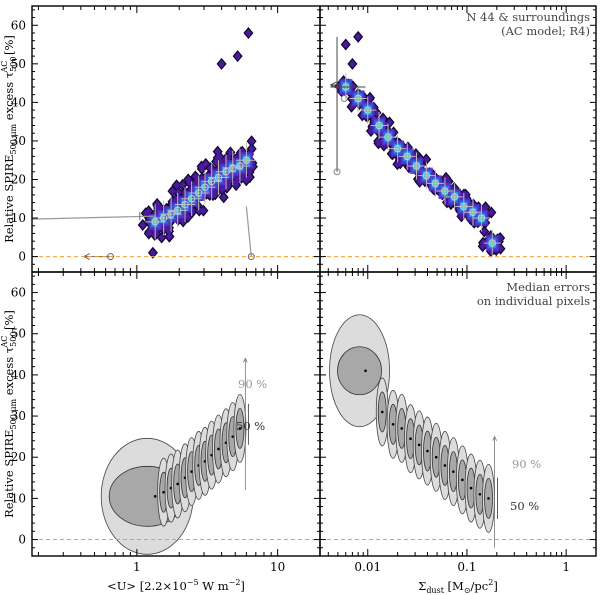 This screenshot has height=595, width=600. What do you see at coordinates (495, 491) in the screenshot?
I see `percent-brackets-br` at bounding box center [495, 491].